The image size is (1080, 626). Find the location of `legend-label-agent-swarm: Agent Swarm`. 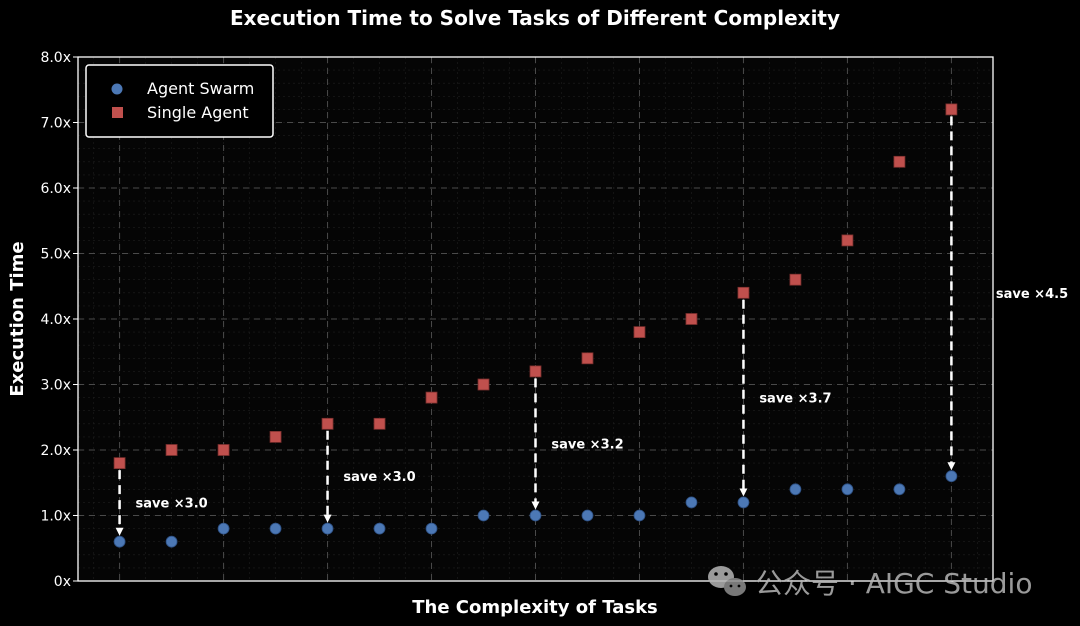

legend-label-agent-swarm: Agent Swarm is located at coordinates (200, 88).